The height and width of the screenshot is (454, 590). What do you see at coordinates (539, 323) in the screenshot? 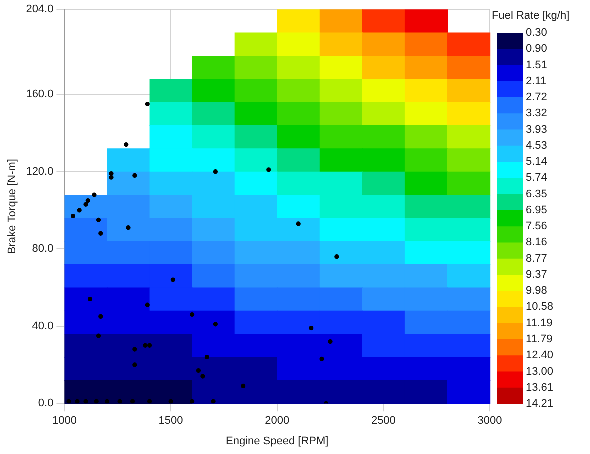
I see `color-bar-label: 11.19` at bounding box center [539, 323].